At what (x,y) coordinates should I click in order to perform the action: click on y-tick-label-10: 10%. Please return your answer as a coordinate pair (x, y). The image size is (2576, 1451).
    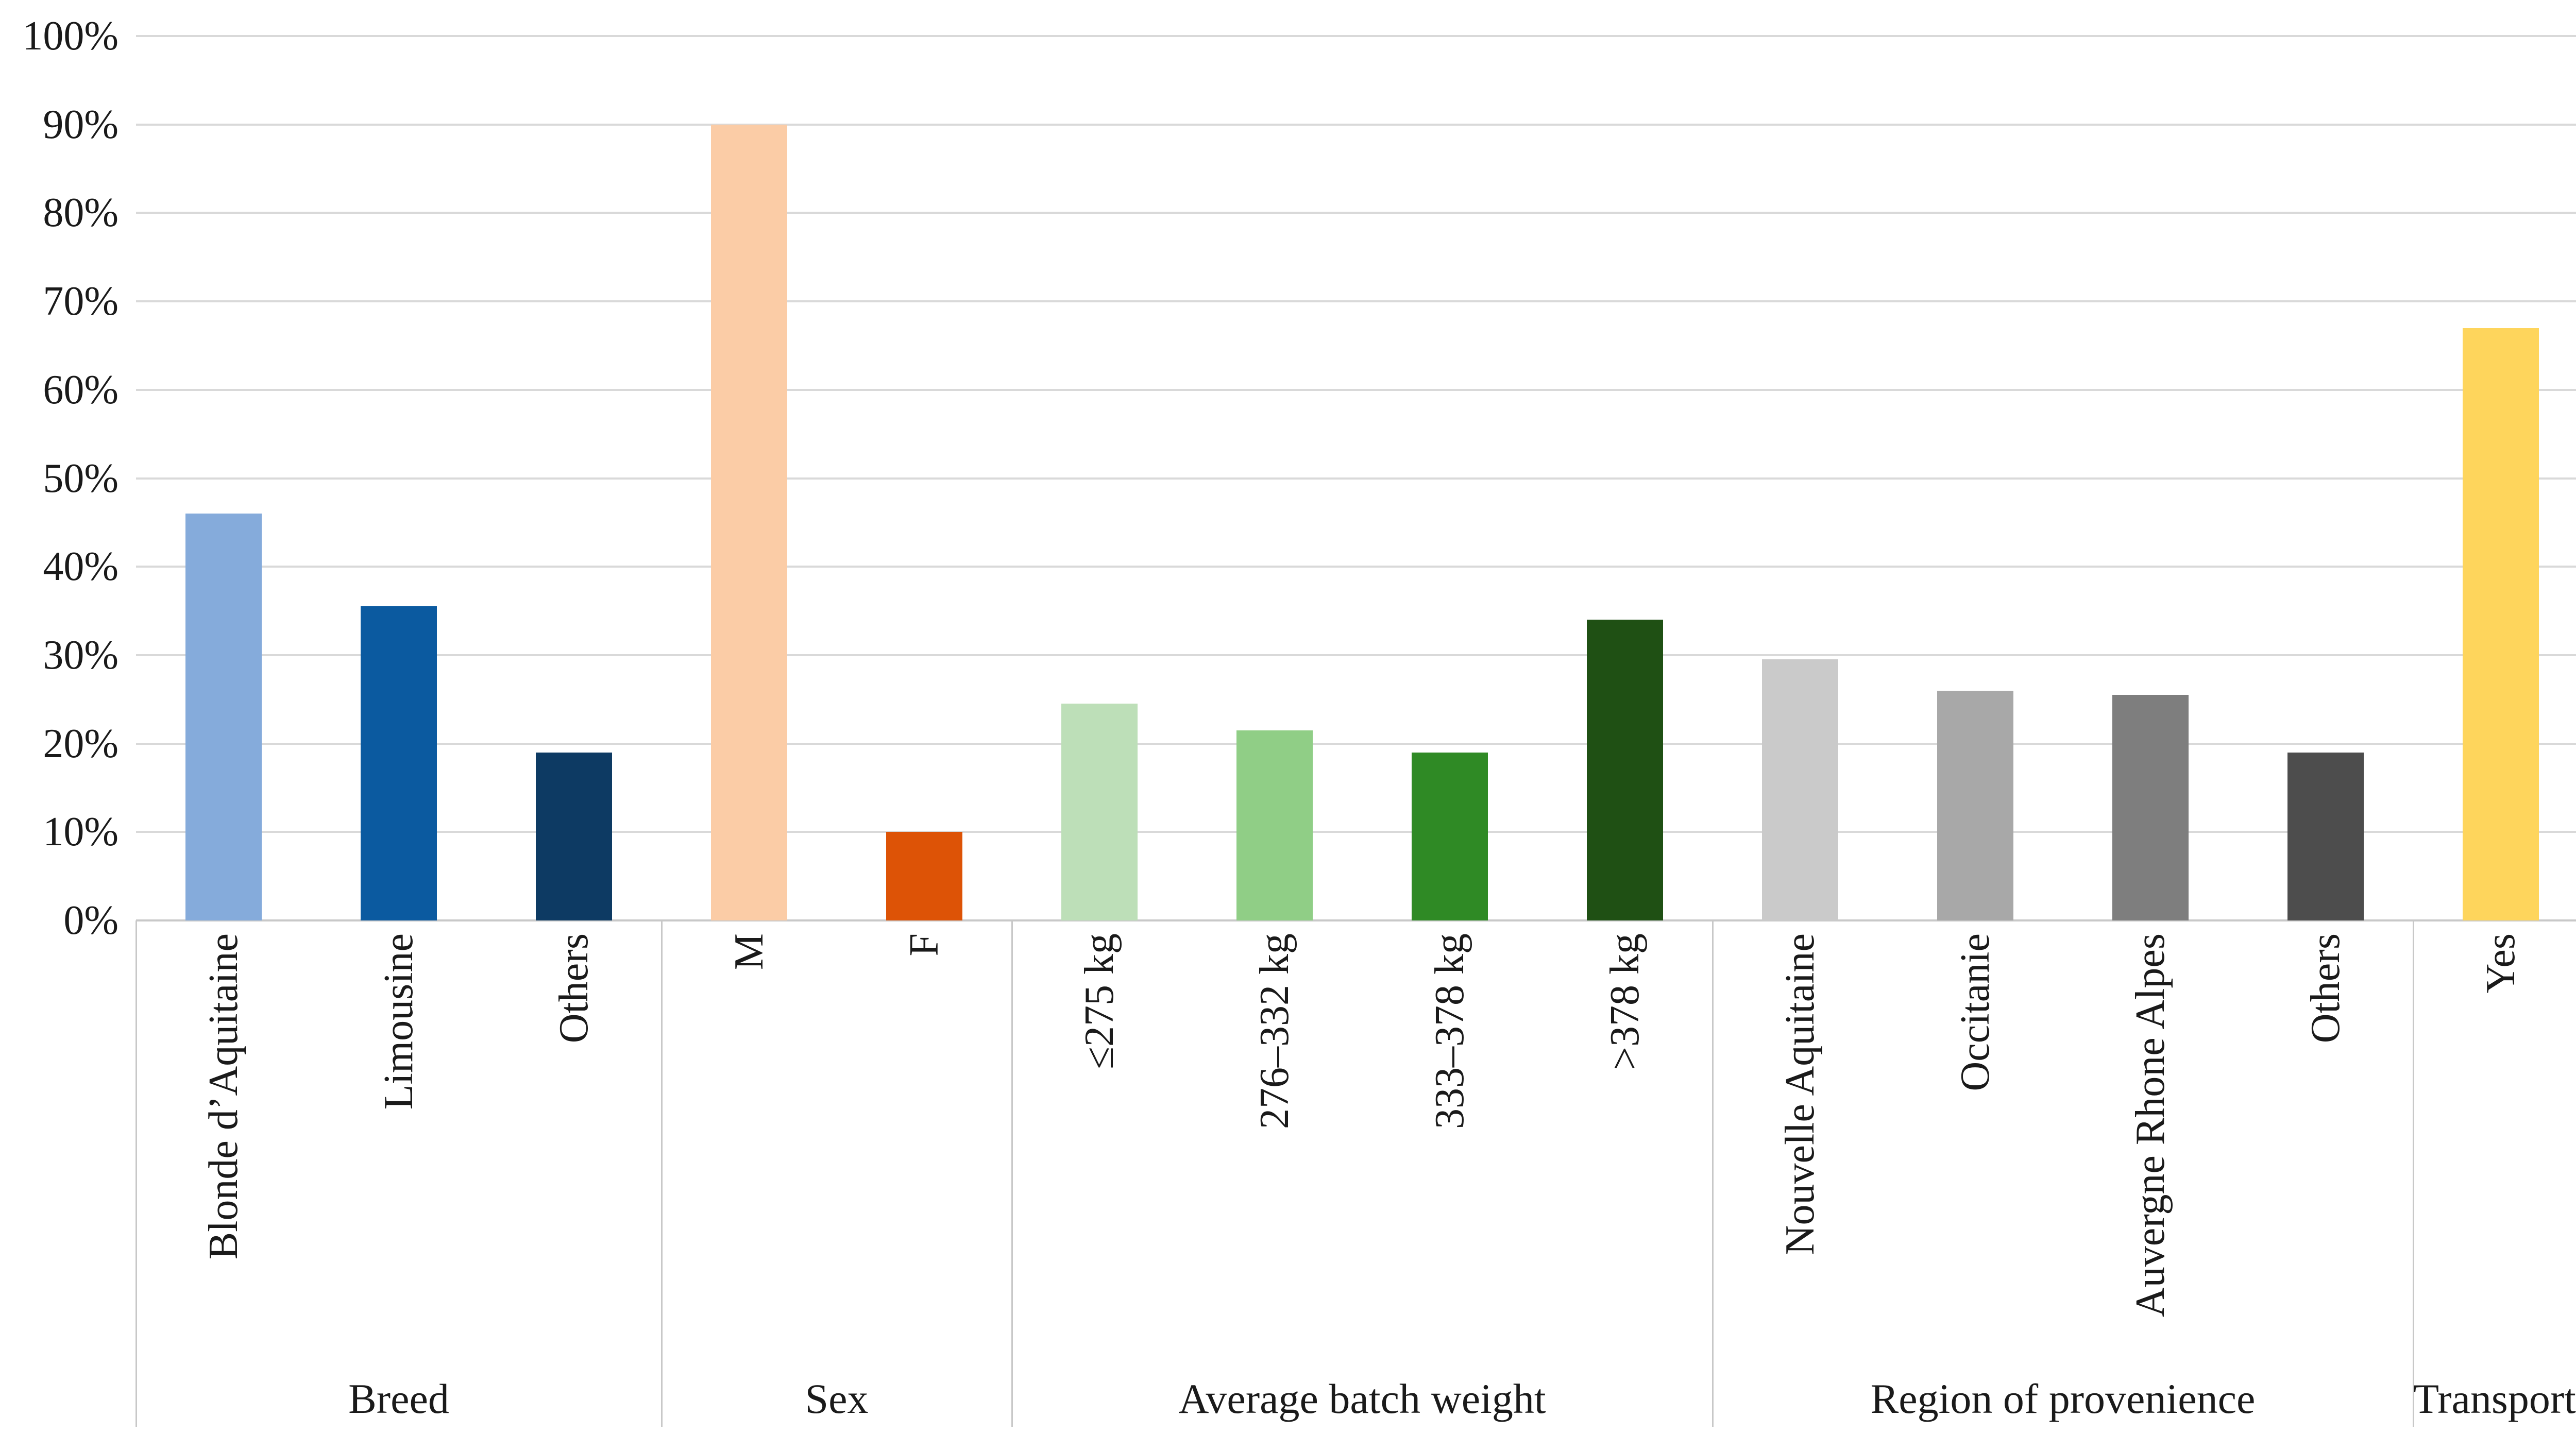
    Looking at the image, I should click on (80, 832).